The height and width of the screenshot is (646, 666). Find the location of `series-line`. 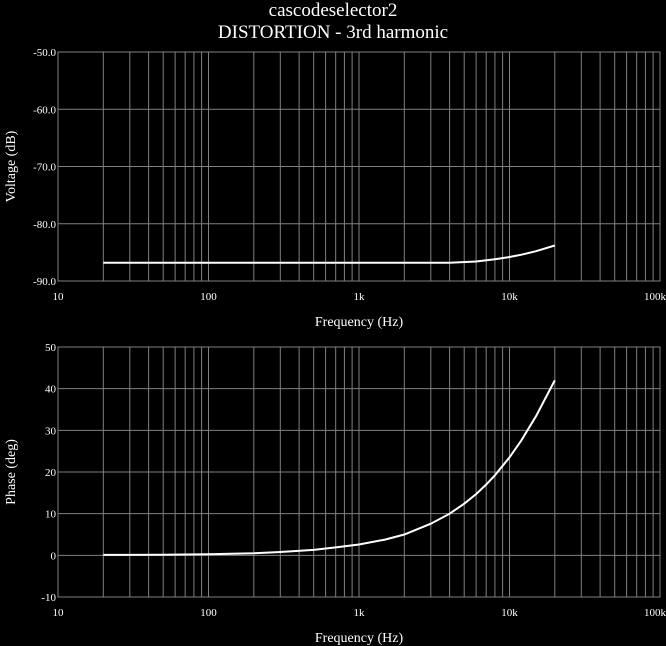

series-line is located at coordinates (329, 254).